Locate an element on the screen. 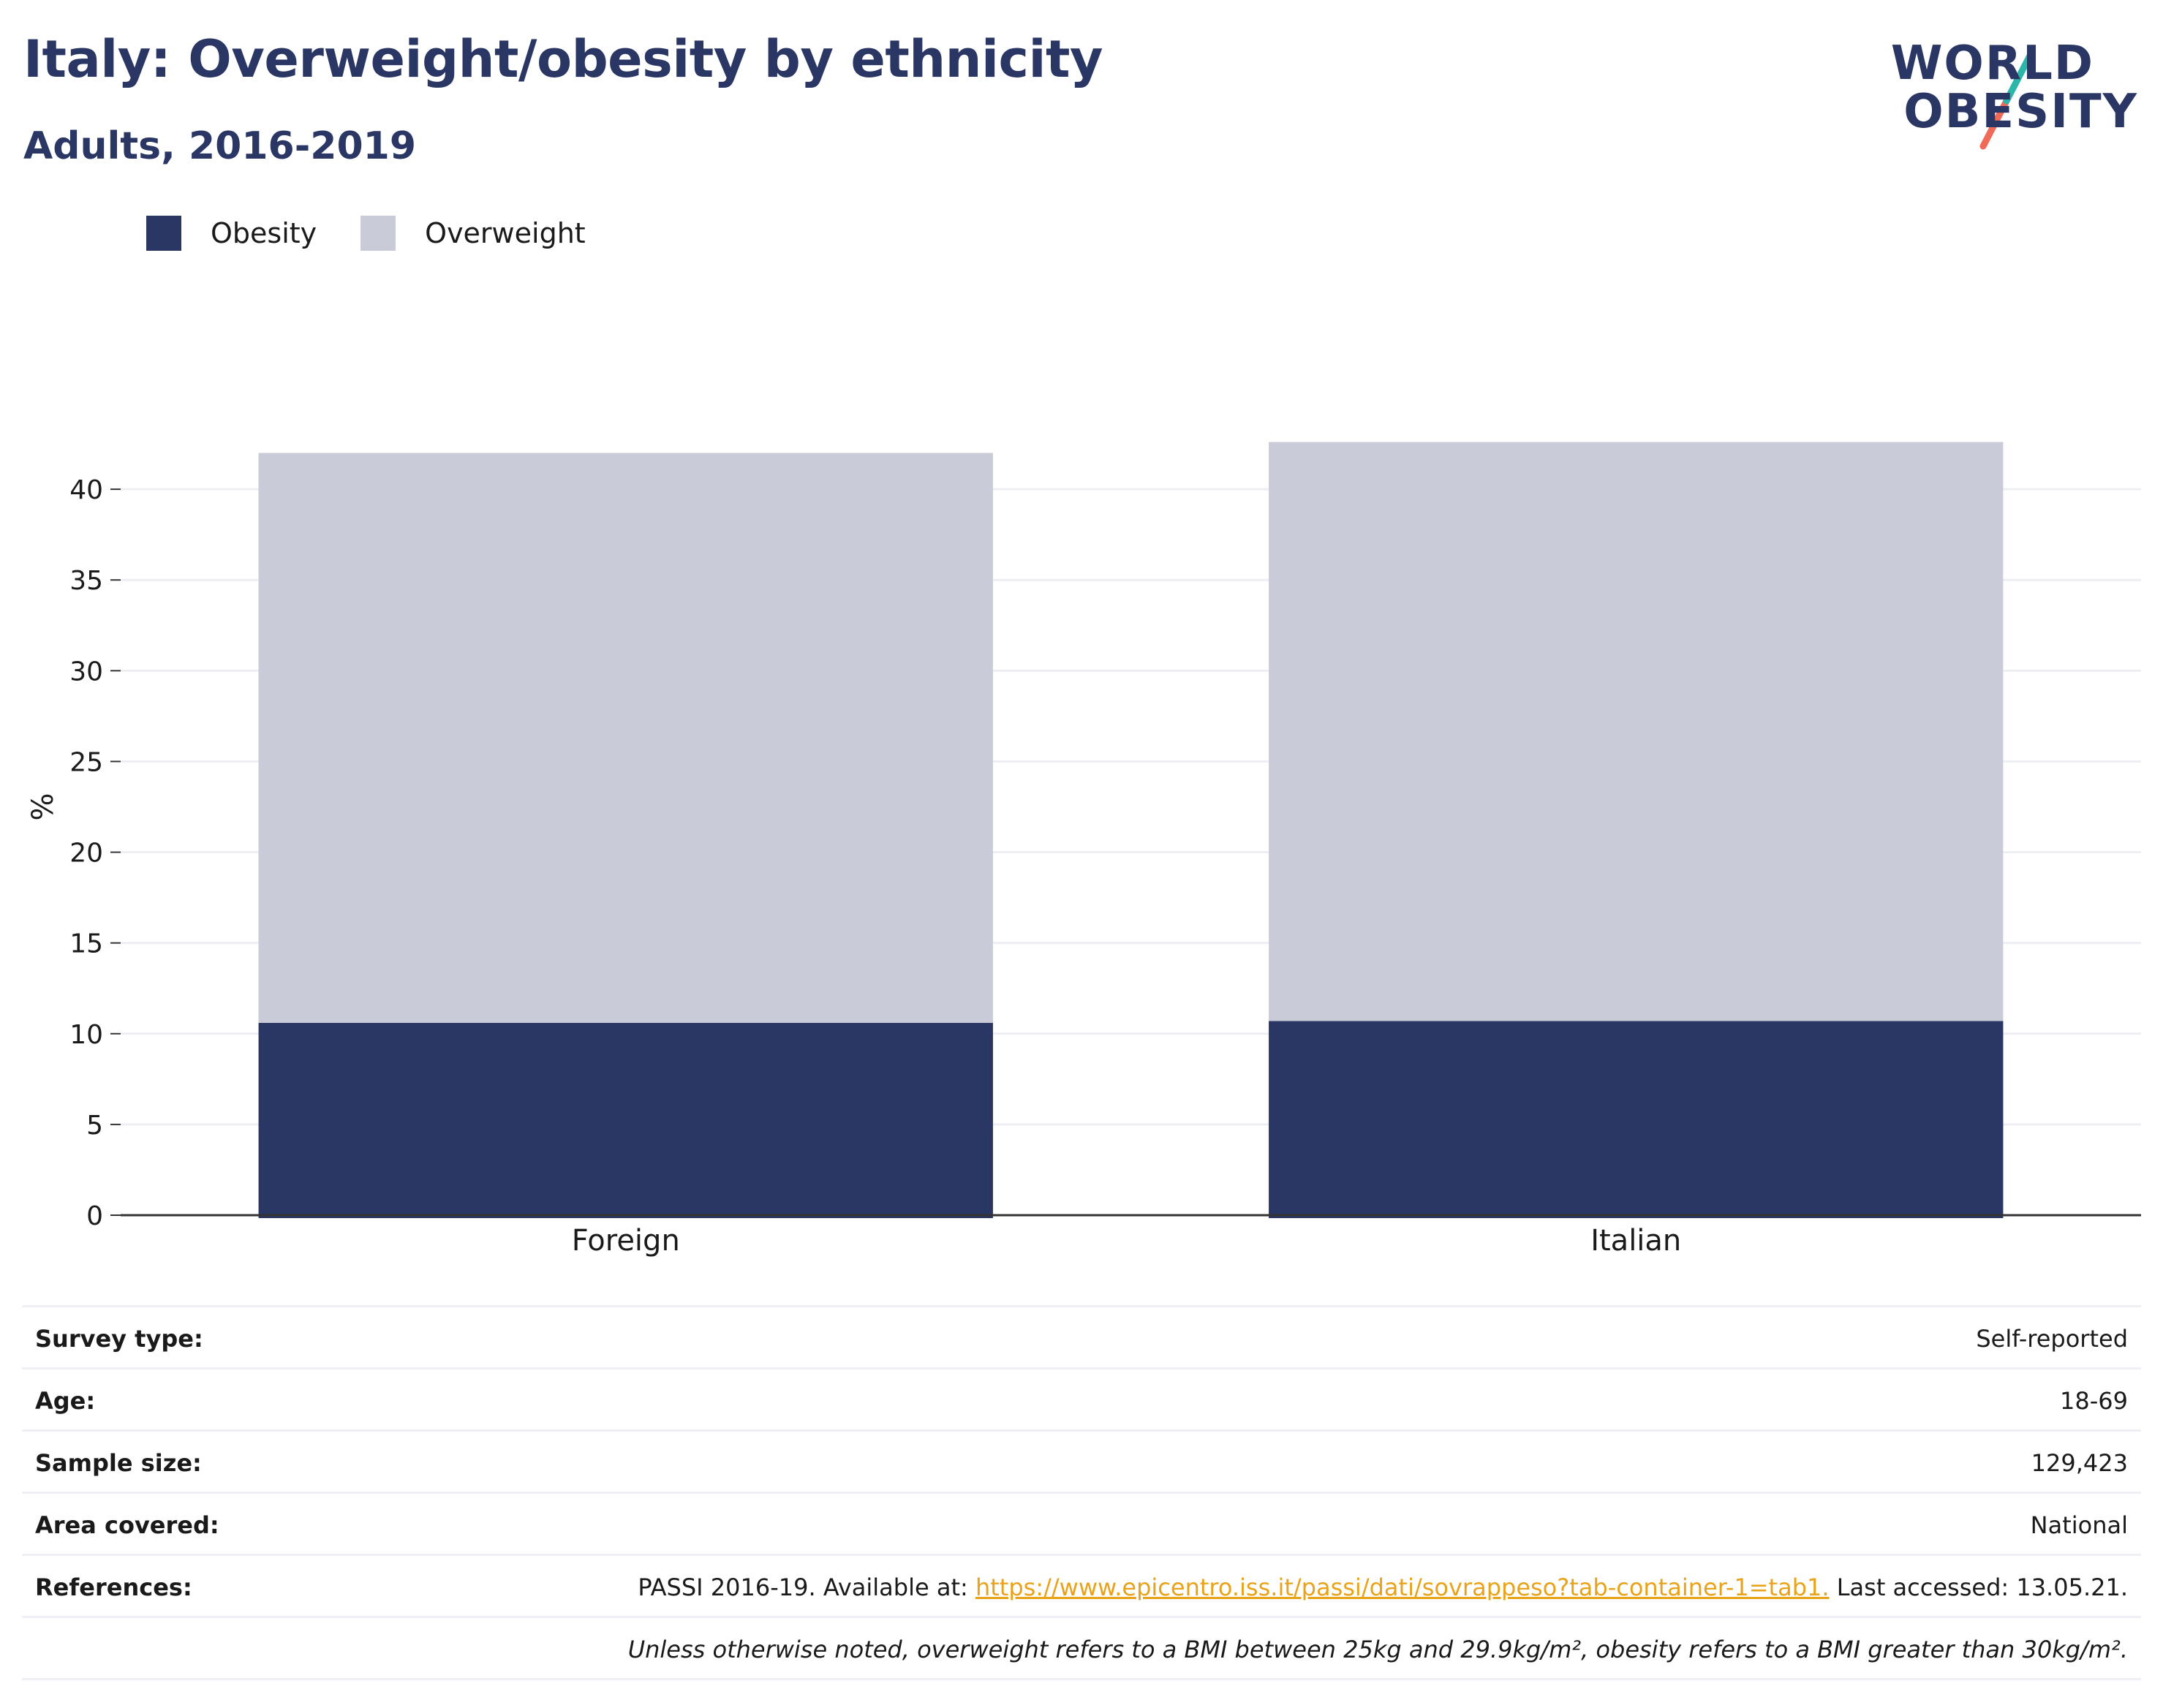 Image resolution: width=2163 pixels, height=1708 pixels. references-label: References: is located at coordinates (114, 1587).